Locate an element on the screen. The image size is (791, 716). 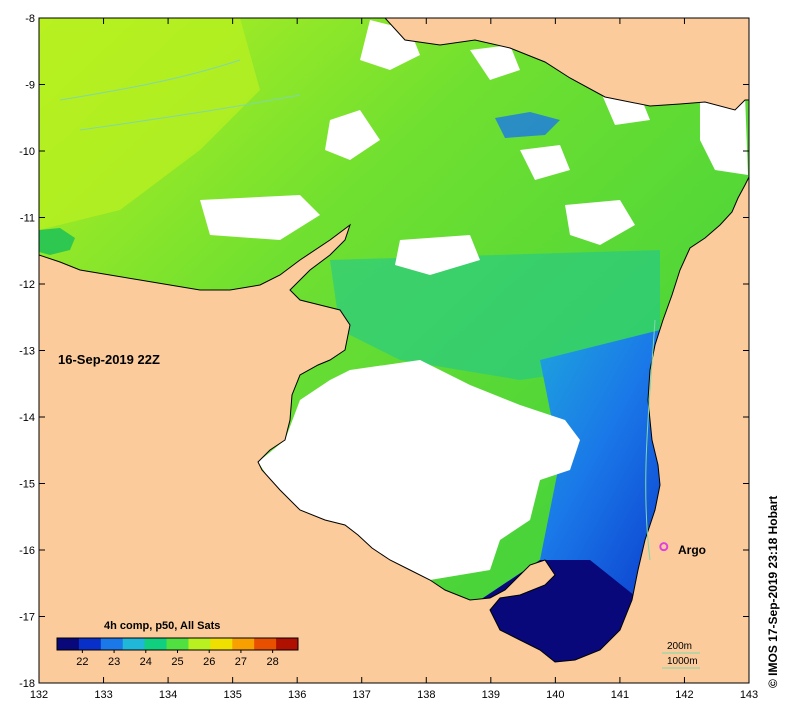
colorbar-tick-label: 27 is located at coordinates (241, 662).